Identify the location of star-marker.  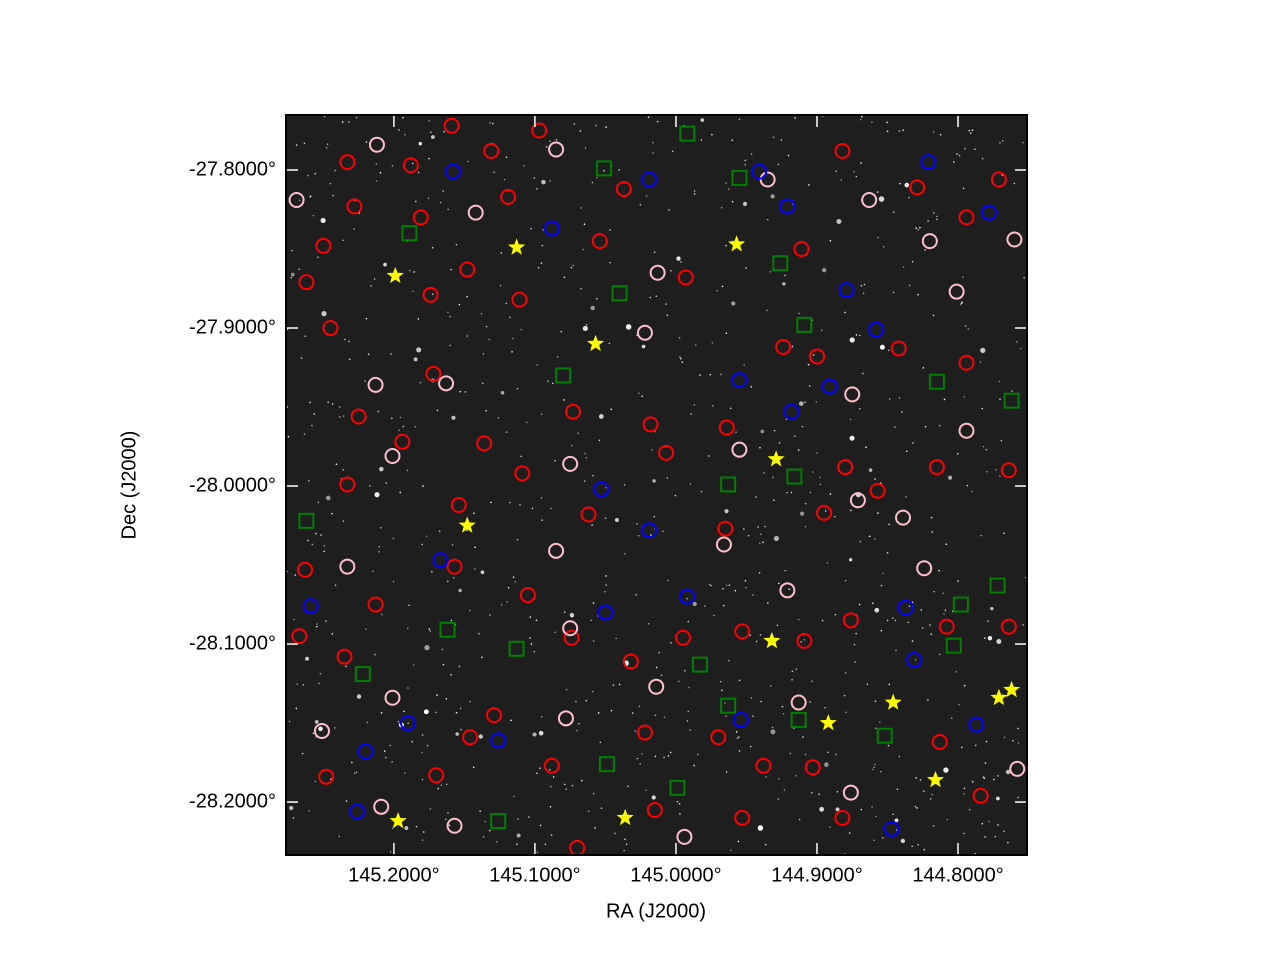
(828, 722).